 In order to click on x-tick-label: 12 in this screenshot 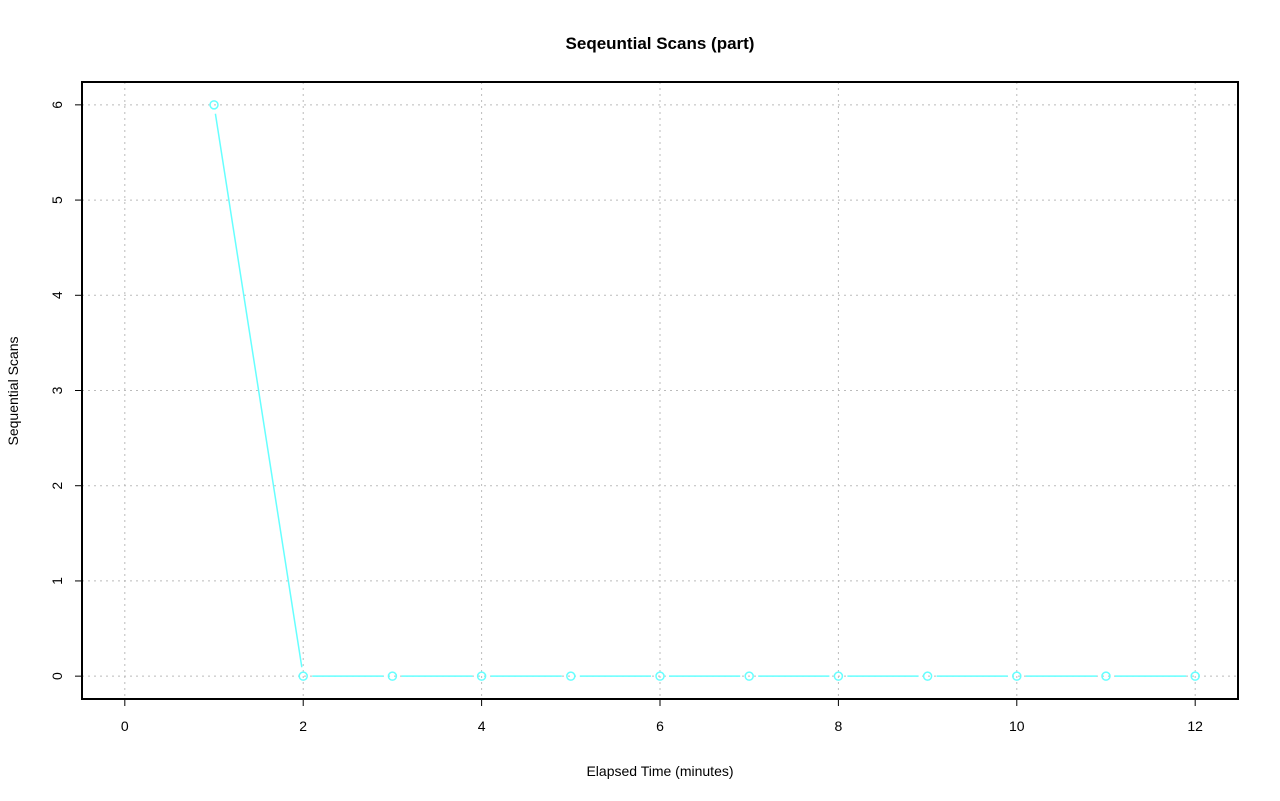, I will do `click(1195, 726)`.